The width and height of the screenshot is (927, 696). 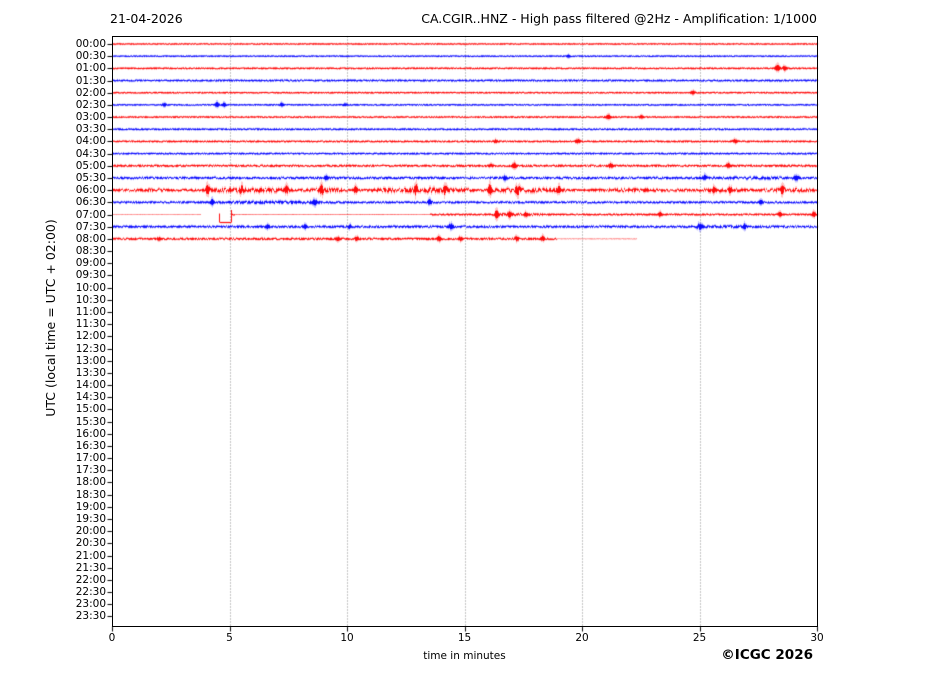 What do you see at coordinates (90, 92) in the screenshot?
I see `y-tick-label: 02:00` at bounding box center [90, 92].